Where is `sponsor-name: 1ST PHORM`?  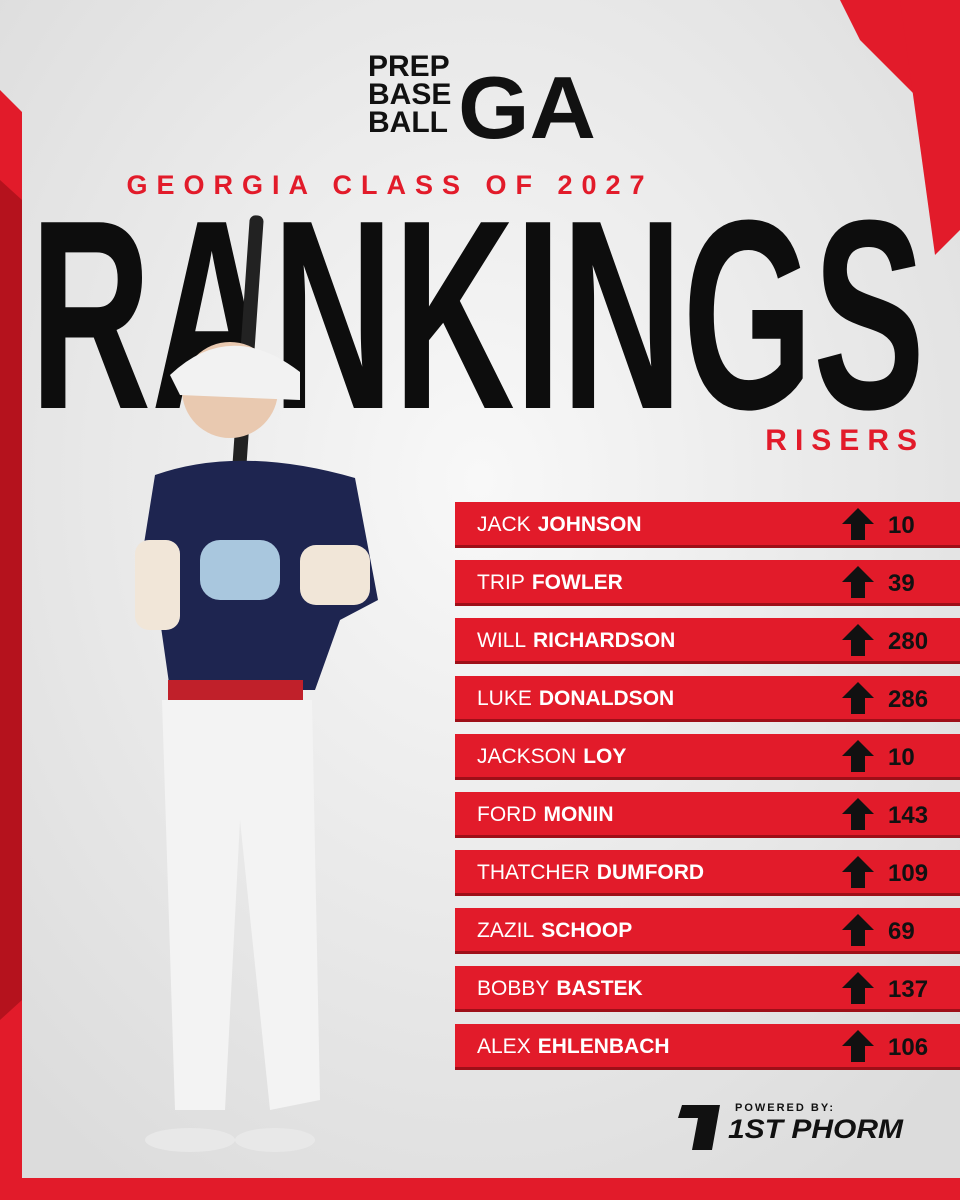 sponsor-name: 1ST PHORM is located at coordinates (816, 1129).